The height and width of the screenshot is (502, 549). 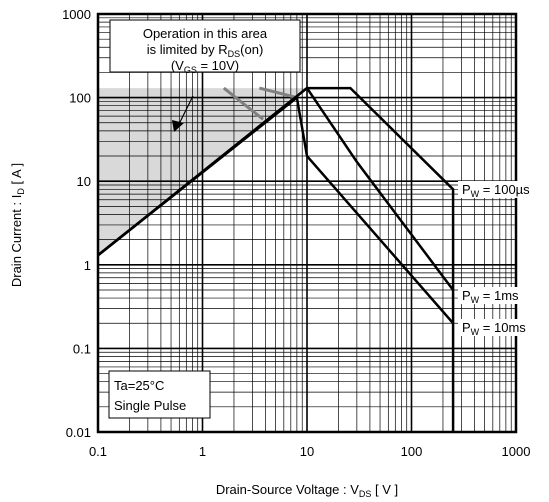 What do you see at coordinates (183, 113) in the screenshot?
I see `region-note-arrow` at bounding box center [183, 113].